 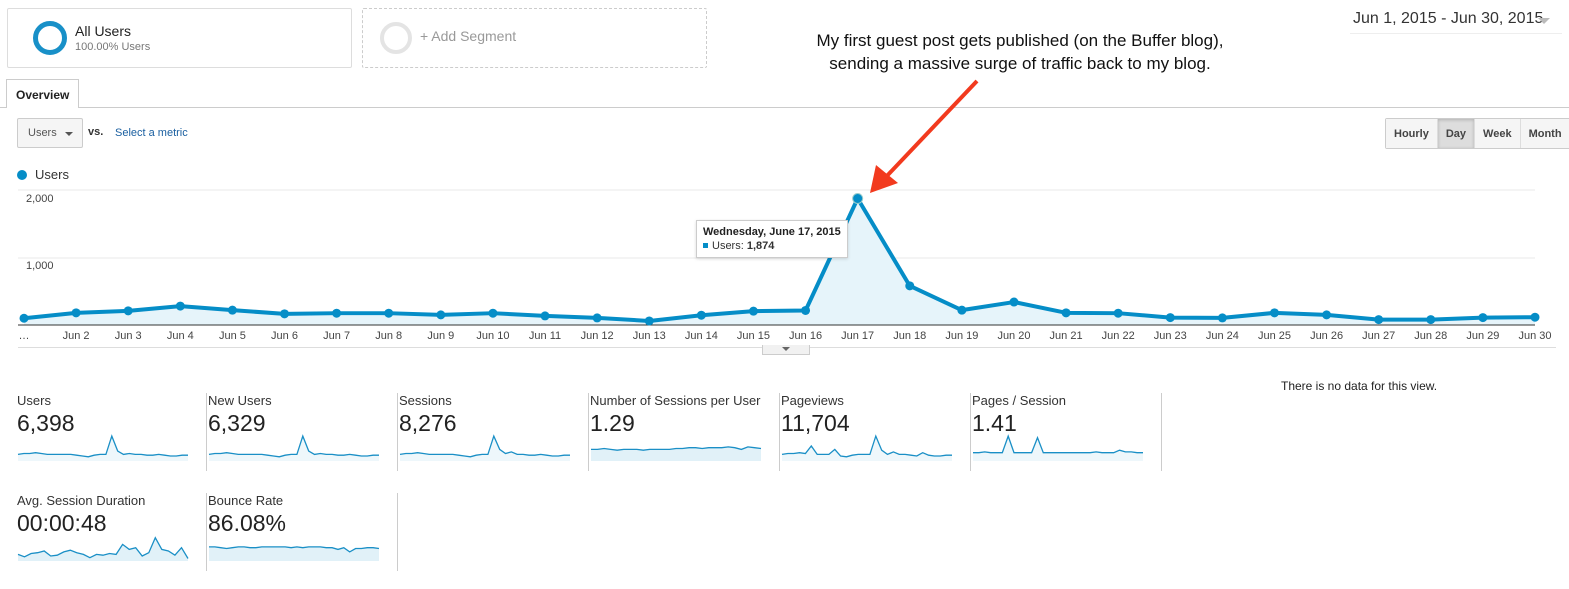 I want to click on scorecard-pages-session: Pages / Session 1.41, so click(x=1067, y=432).